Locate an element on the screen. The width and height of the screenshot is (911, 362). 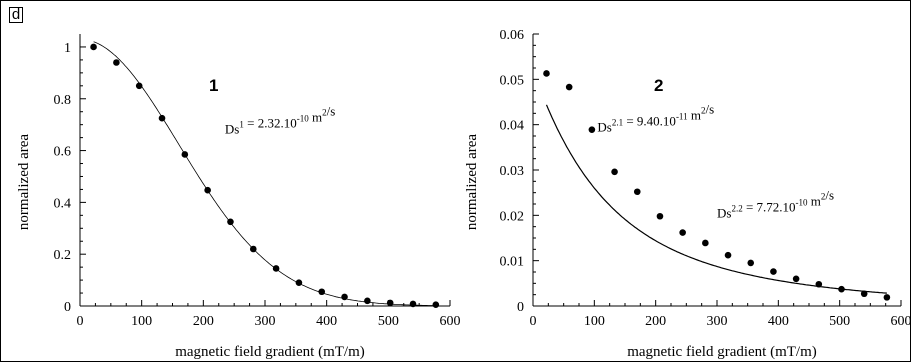
panel-number: 2 is located at coordinates (658, 85).